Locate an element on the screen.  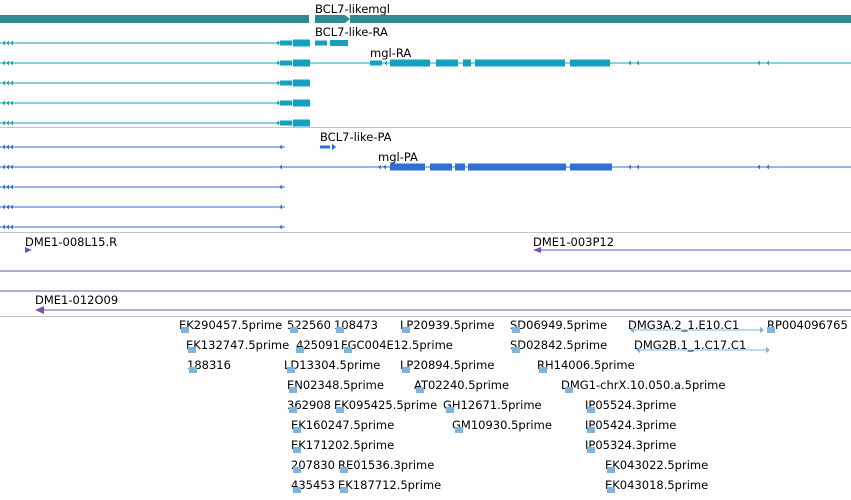
est-label: EK160247.5prime is located at coordinates (343, 425).